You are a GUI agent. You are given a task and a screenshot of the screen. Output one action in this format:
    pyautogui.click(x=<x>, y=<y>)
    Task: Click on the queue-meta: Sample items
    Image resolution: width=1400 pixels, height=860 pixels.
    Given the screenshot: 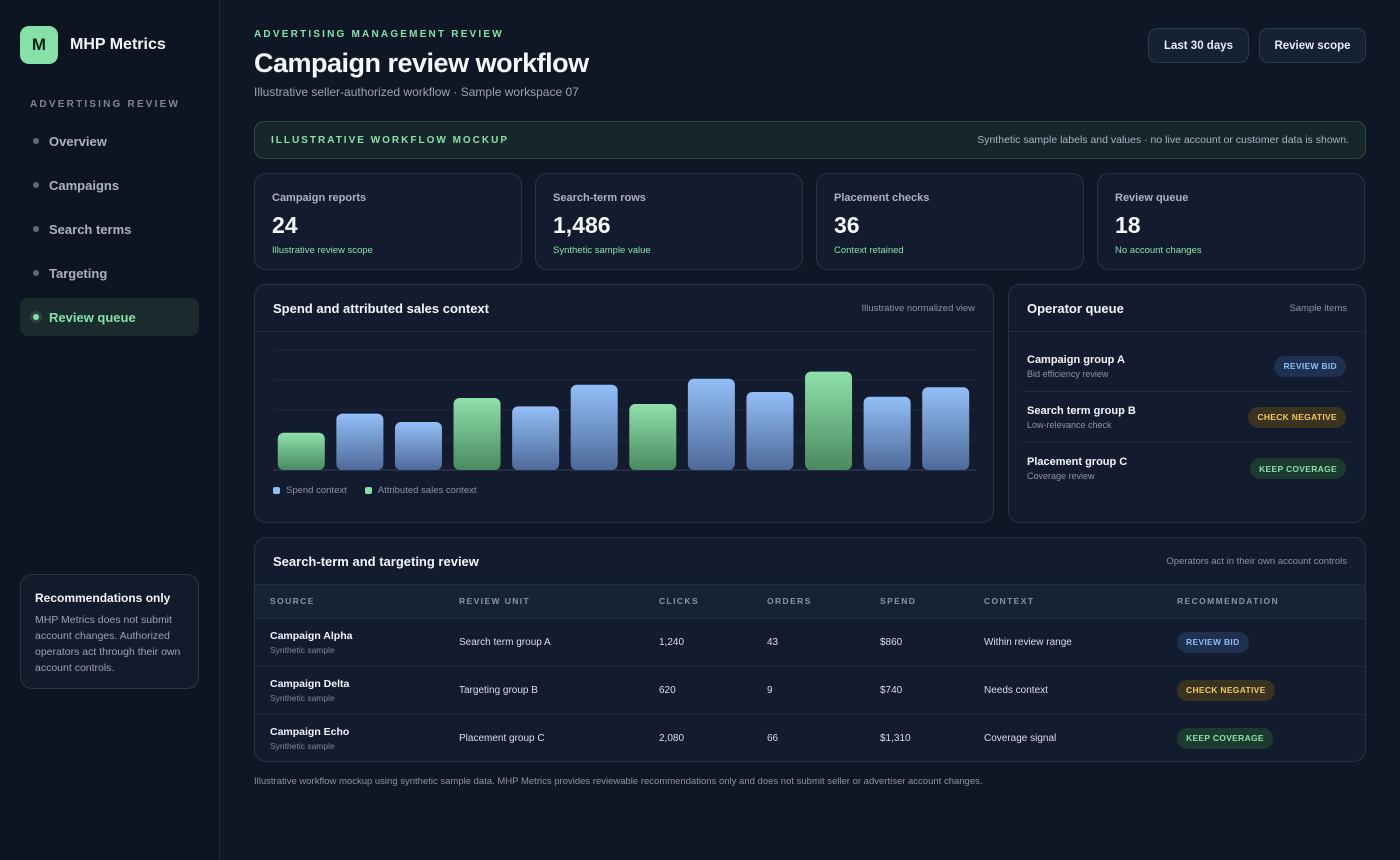 What is the action you would take?
    pyautogui.click(x=1318, y=308)
    